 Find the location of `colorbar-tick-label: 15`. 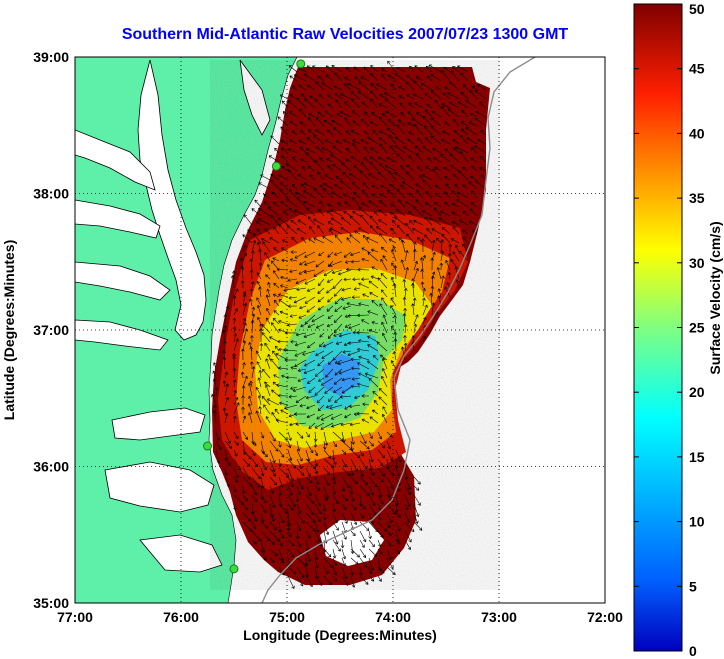

colorbar-tick-label: 15 is located at coordinates (697, 457).